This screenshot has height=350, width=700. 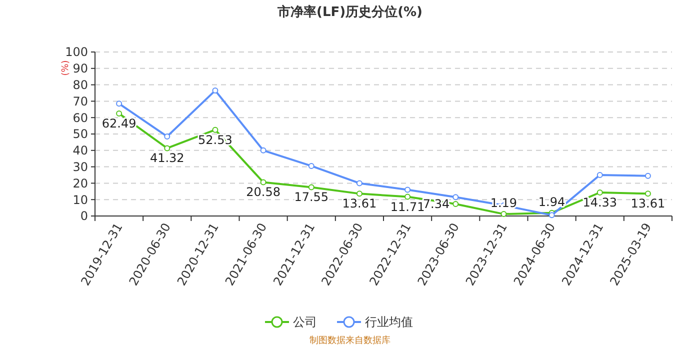 What do you see at coordinates (167, 158) in the screenshot?
I see `data-label: 41.32` at bounding box center [167, 158].